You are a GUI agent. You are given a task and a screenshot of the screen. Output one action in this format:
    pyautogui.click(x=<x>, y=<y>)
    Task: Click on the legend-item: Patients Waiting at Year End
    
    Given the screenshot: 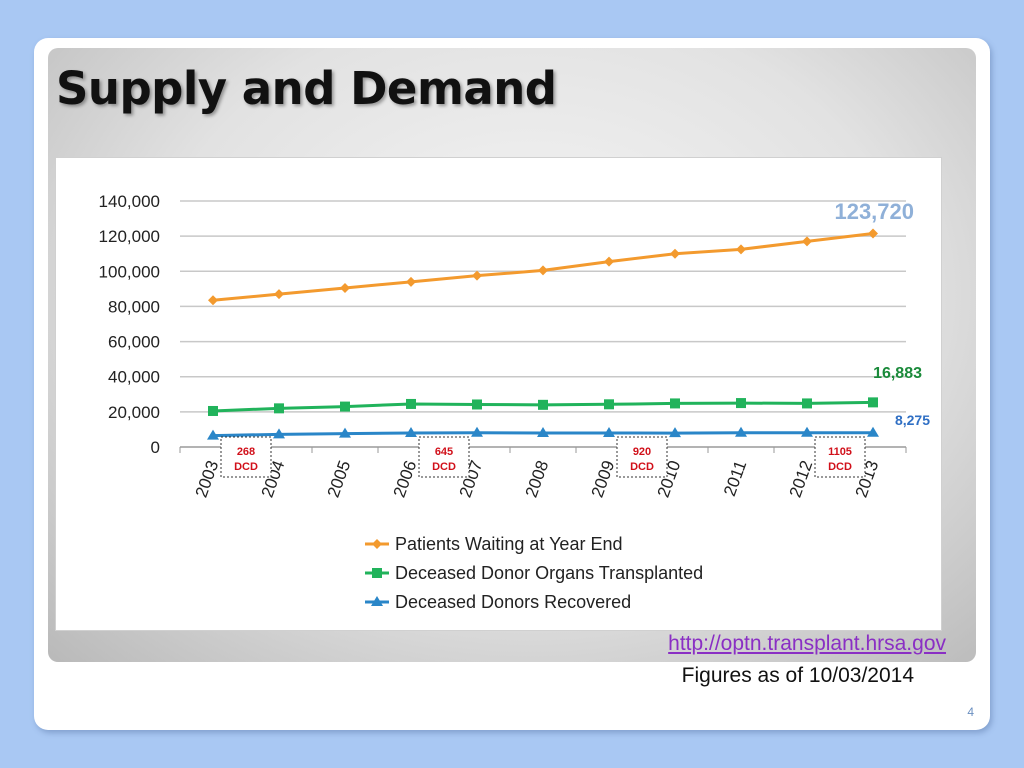 What is the action you would take?
    pyautogui.click(x=493, y=544)
    